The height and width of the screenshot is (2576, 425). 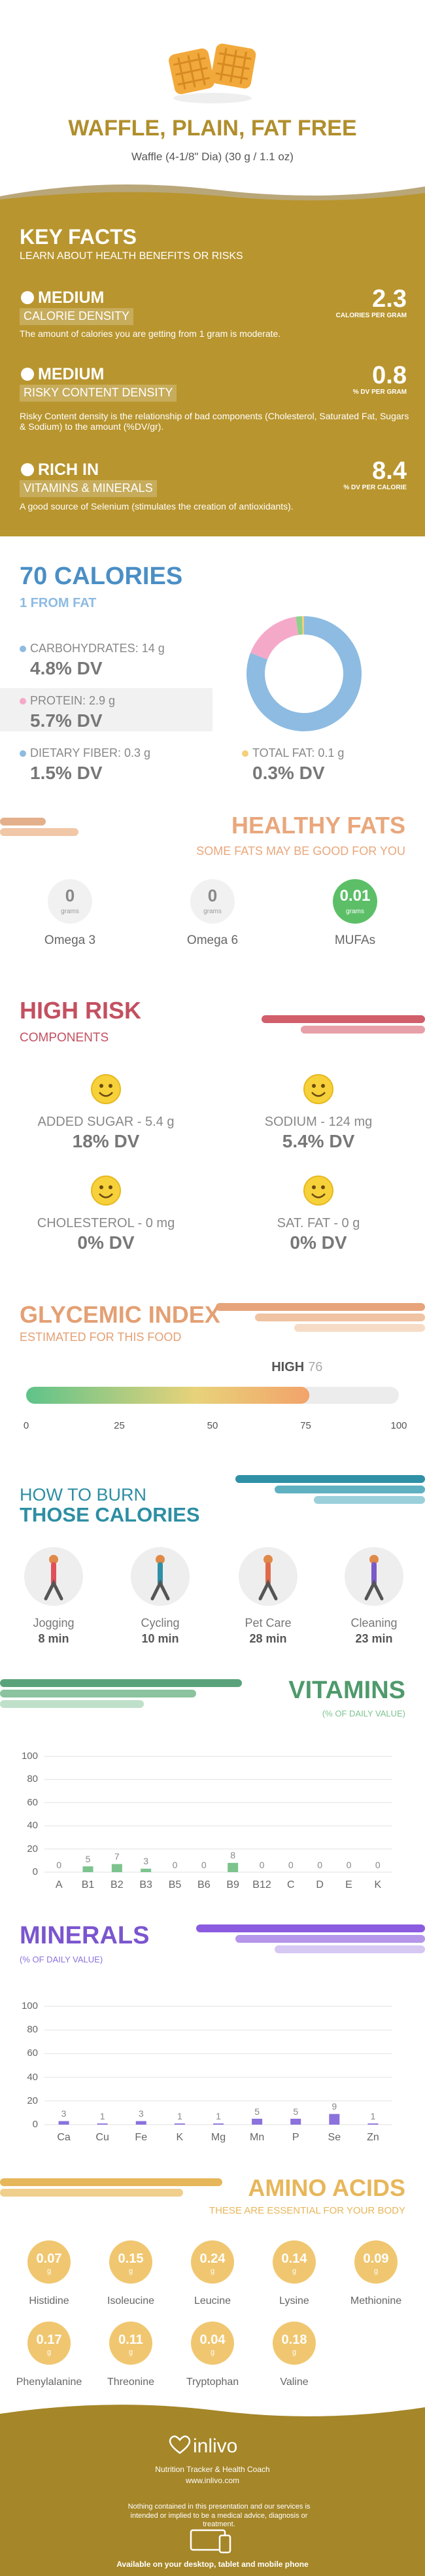 I want to click on fact-value: 8.4, so click(x=389, y=471).